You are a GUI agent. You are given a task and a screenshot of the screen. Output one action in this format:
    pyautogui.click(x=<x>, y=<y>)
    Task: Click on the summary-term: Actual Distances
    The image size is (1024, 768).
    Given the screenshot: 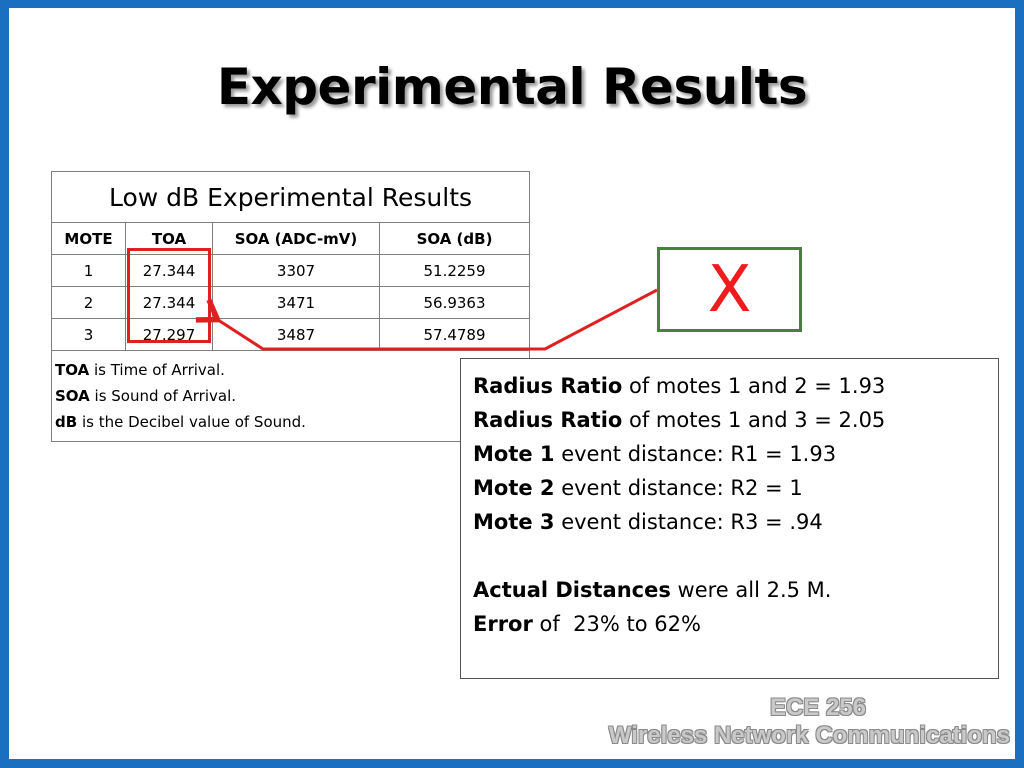 What is the action you would take?
    pyautogui.click(x=572, y=590)
    